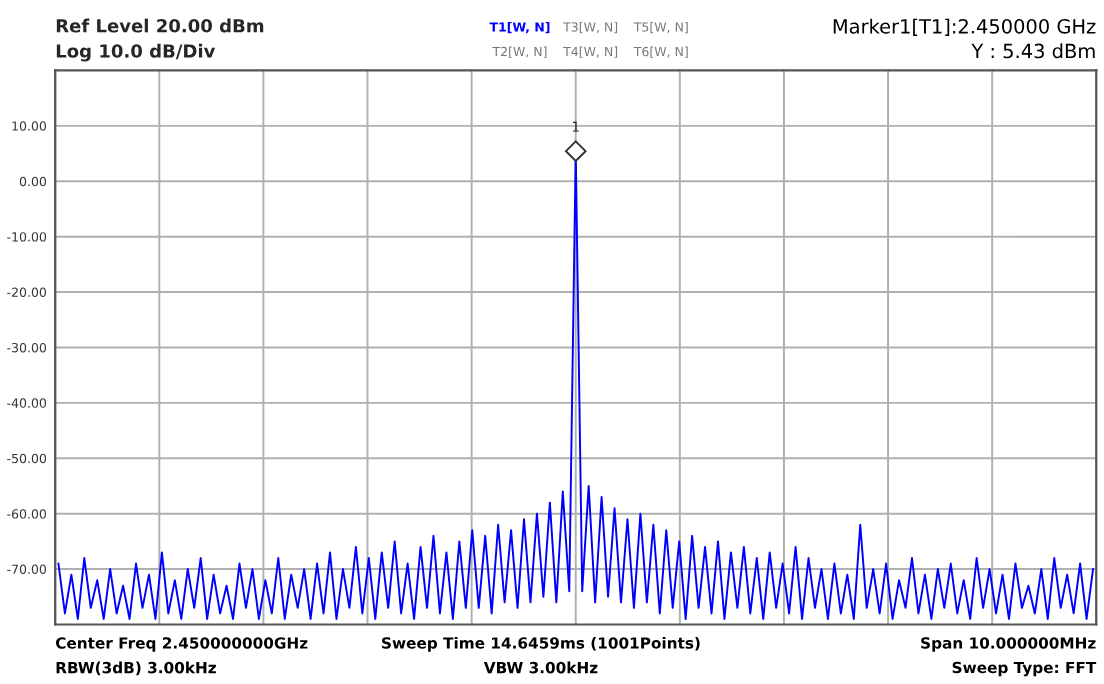  I want to click on chart-subtitle: Log 10.0 dB/Div, so click(136, 52).